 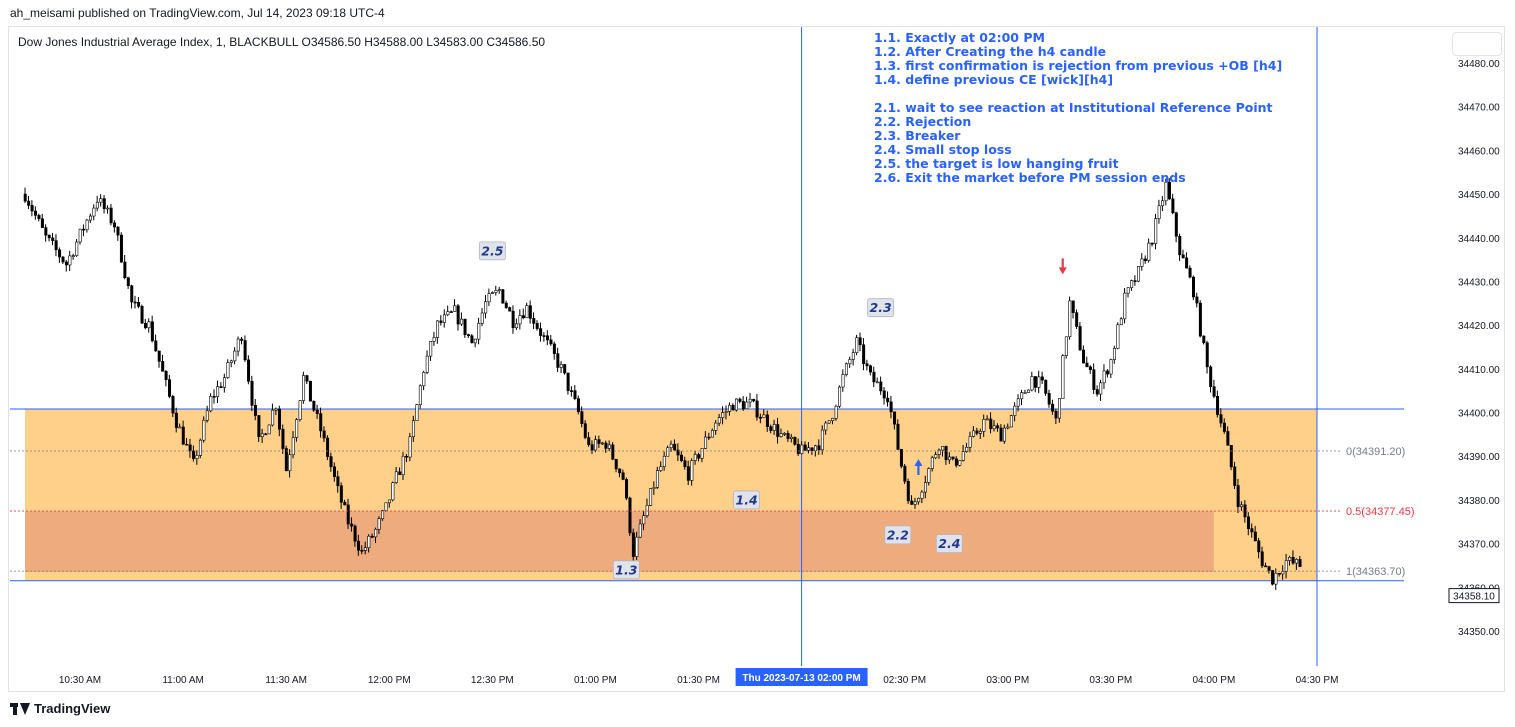 What do you see at coordinates (1479, 457) in the screenshot?
I see `y-tick-label: 34390.00` at bounding box center [1479, 457].